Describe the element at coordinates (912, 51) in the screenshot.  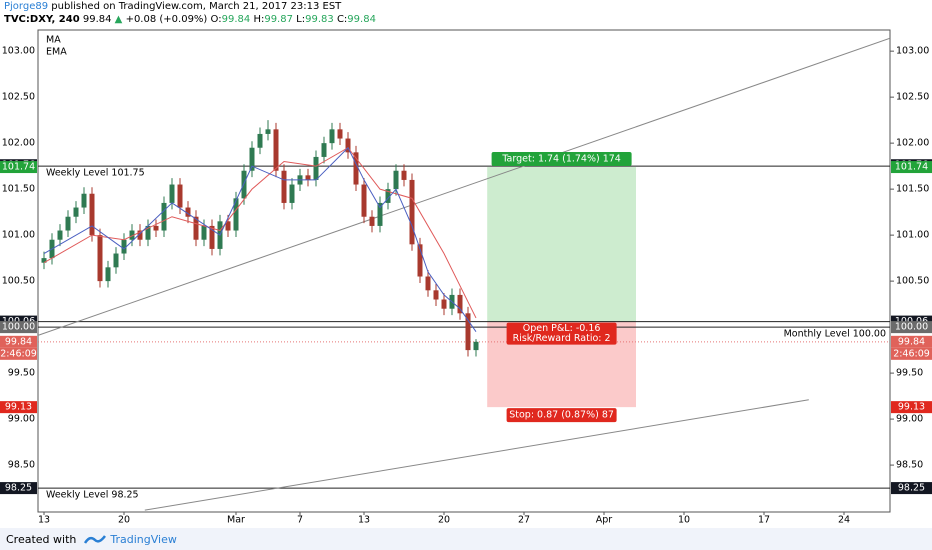
I see `y-tick-label: 103.00` at that location.